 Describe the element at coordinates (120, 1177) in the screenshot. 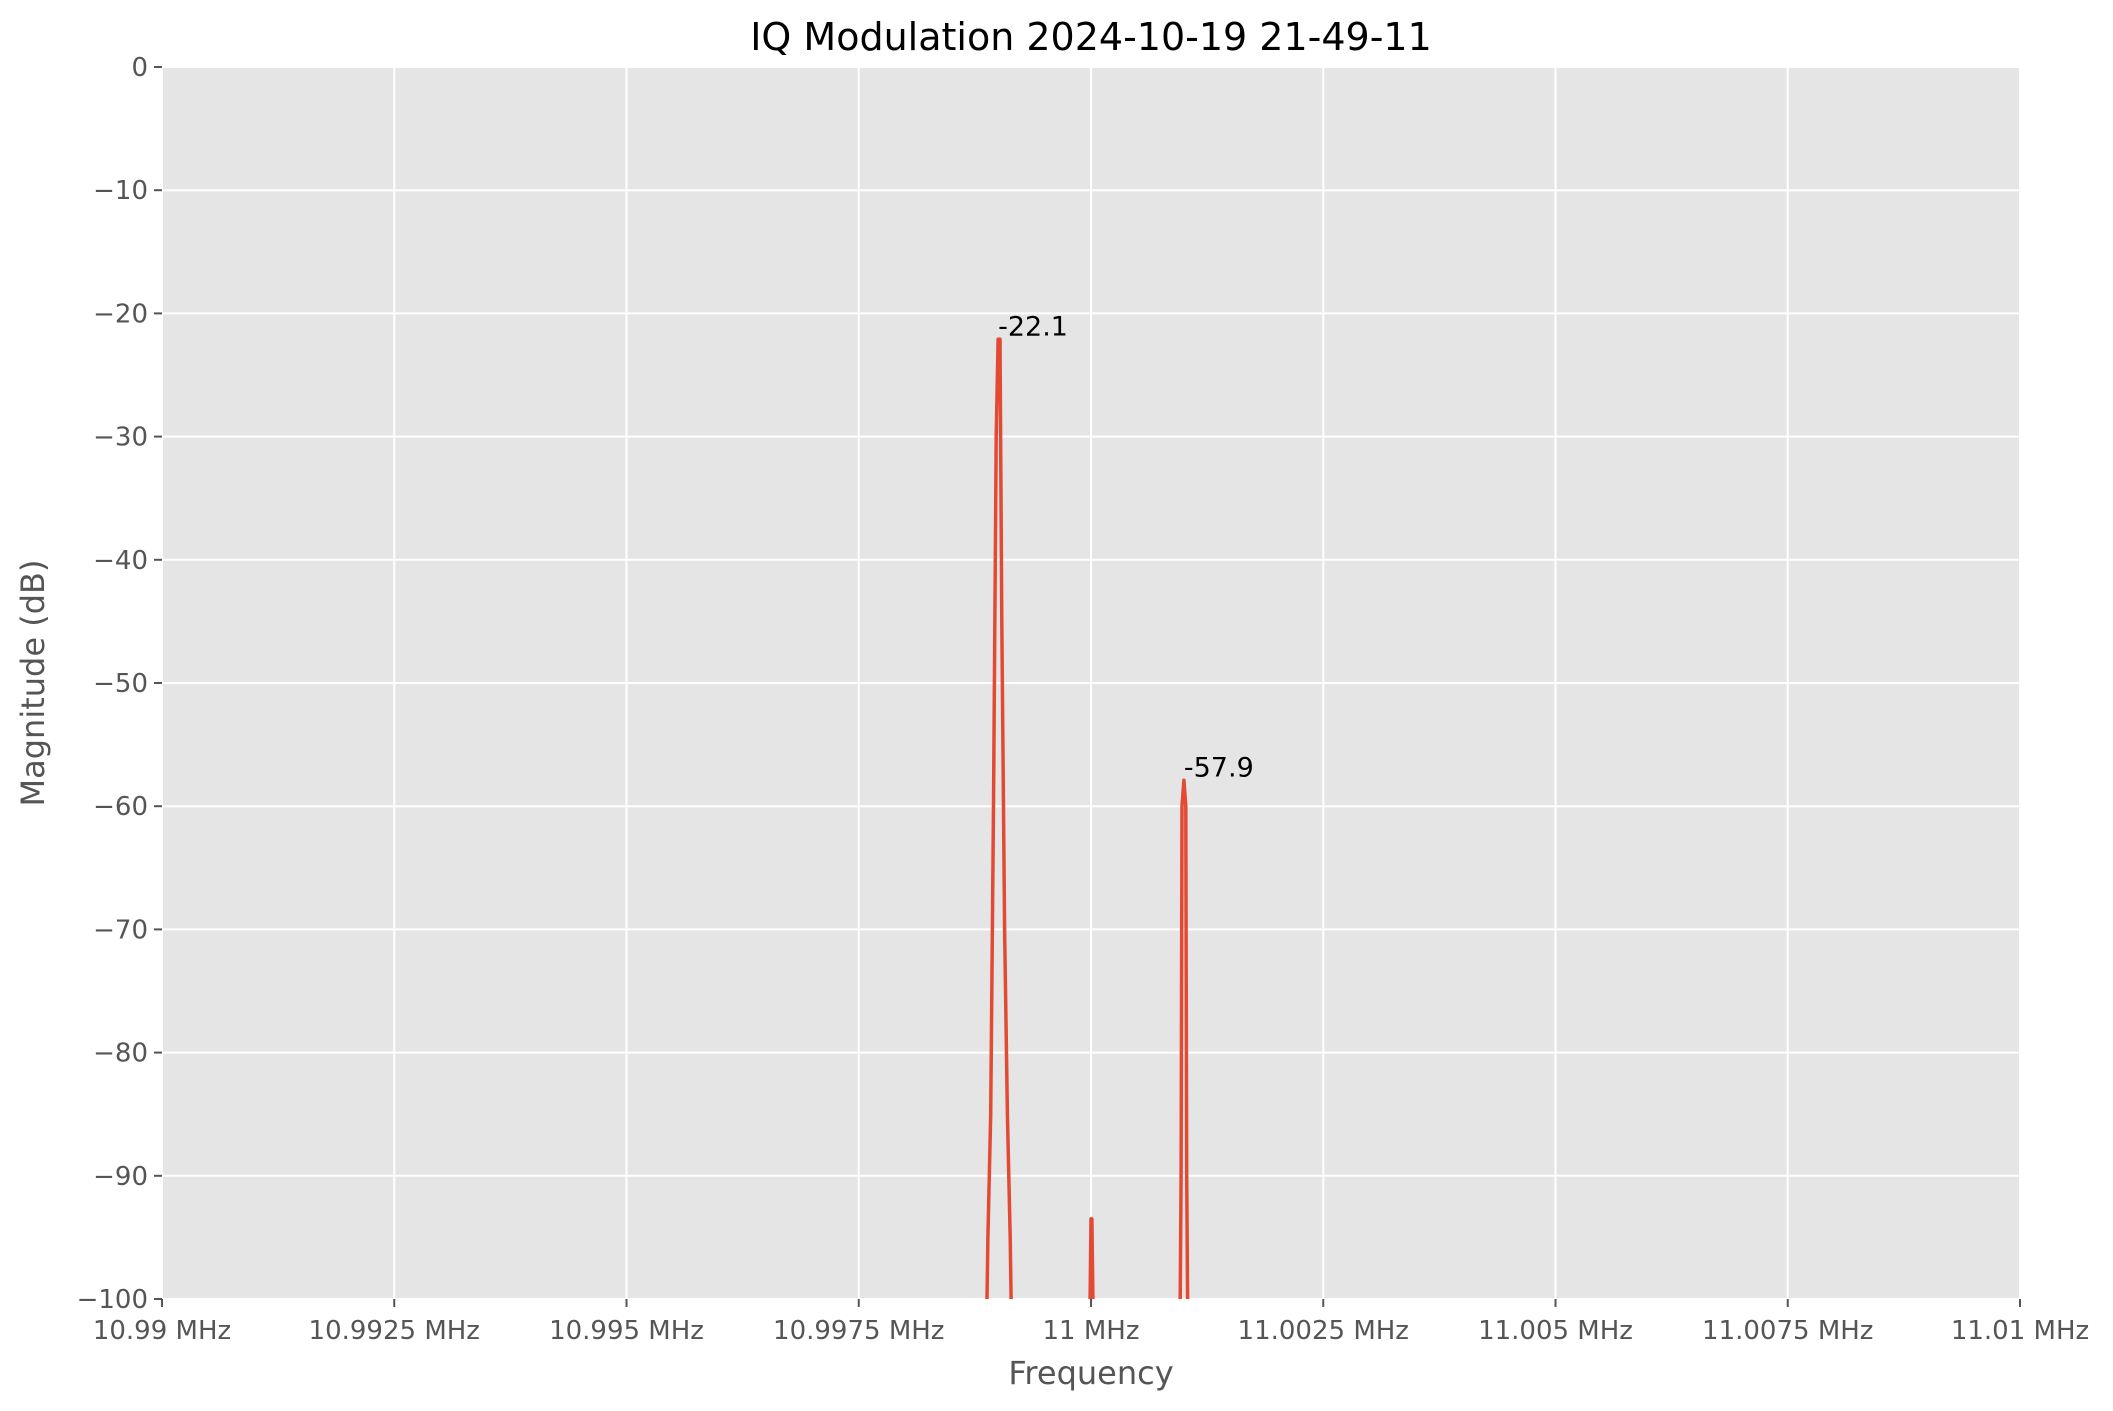

I see `y-tick-label: −90` at that location.